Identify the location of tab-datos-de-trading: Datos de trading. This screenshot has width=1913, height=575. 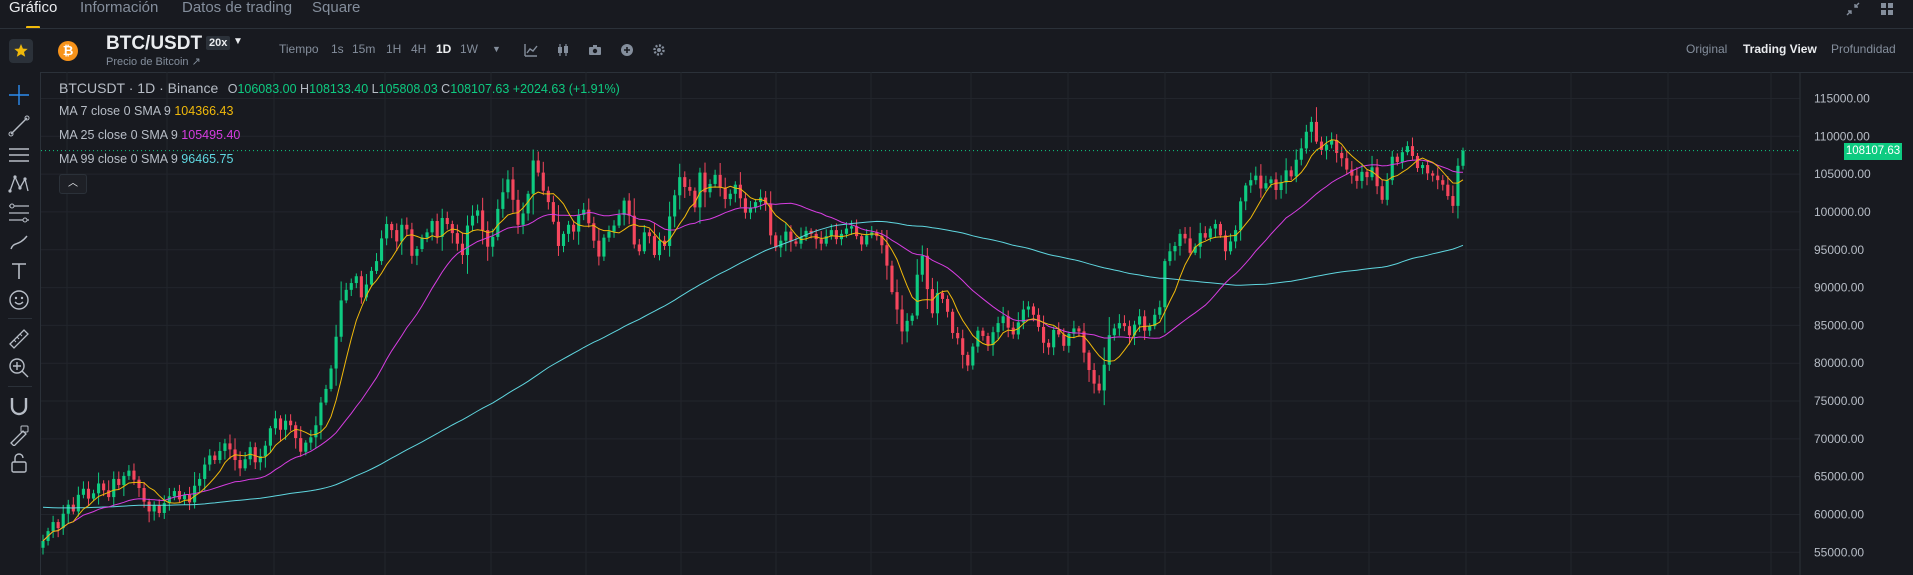
(237, 8).